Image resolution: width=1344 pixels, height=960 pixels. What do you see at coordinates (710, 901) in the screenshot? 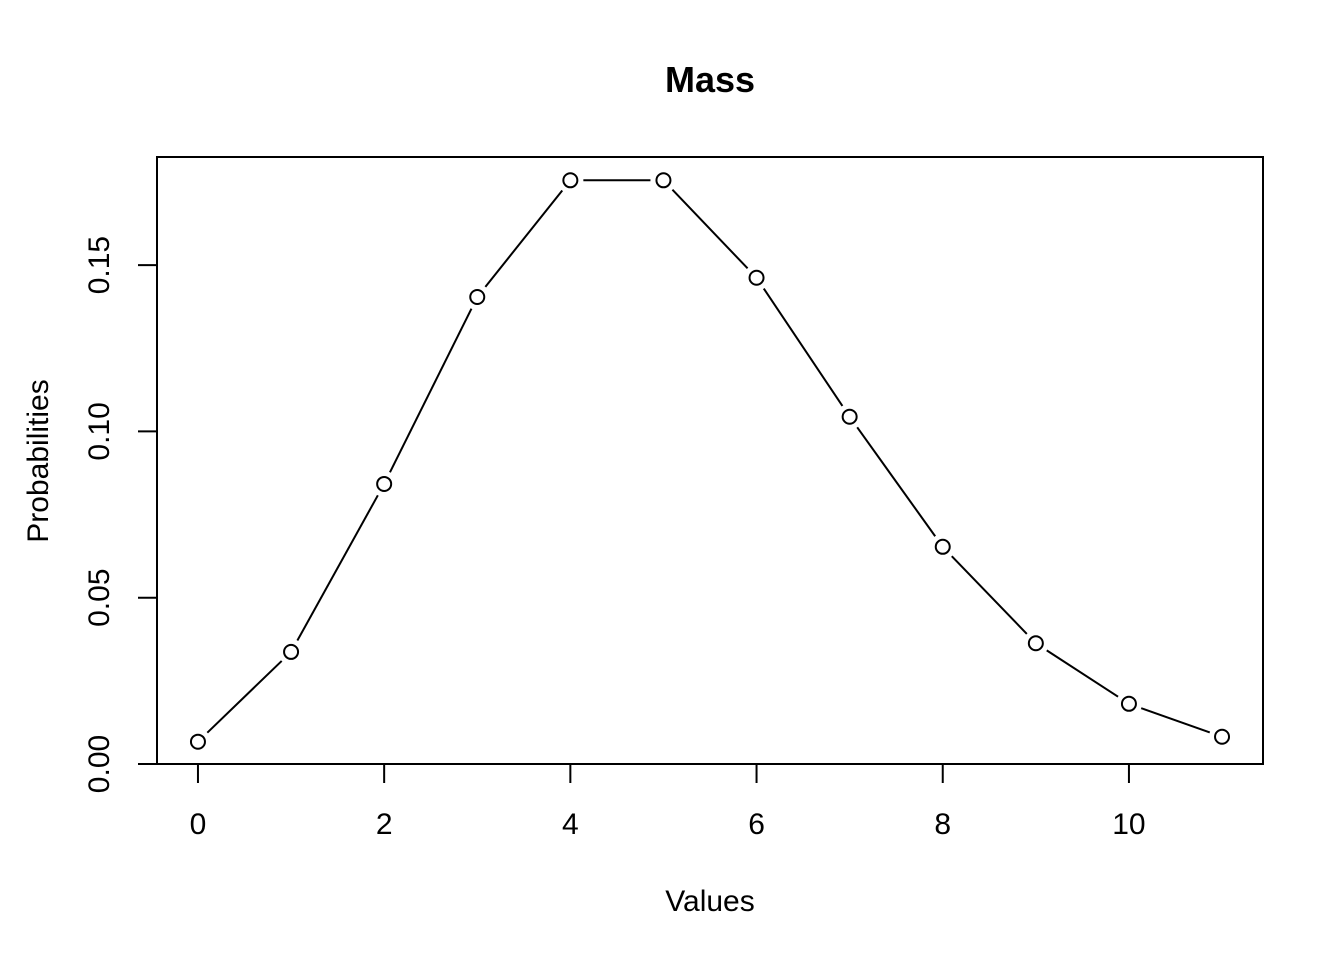
I see `x-axis-label: Values` at bounding box center [710, 901].